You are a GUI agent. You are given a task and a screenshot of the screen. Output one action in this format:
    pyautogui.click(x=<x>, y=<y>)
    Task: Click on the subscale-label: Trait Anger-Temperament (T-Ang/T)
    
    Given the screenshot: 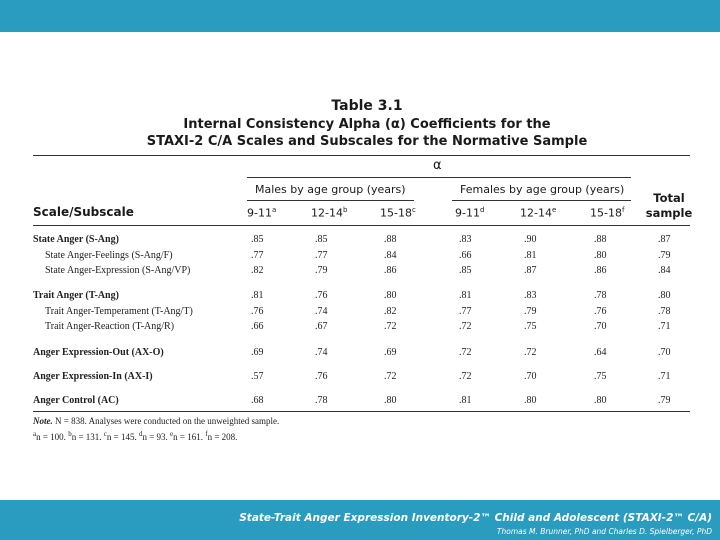 What is the action you would take?
    pyautogui.click(x=119, y=311)
    